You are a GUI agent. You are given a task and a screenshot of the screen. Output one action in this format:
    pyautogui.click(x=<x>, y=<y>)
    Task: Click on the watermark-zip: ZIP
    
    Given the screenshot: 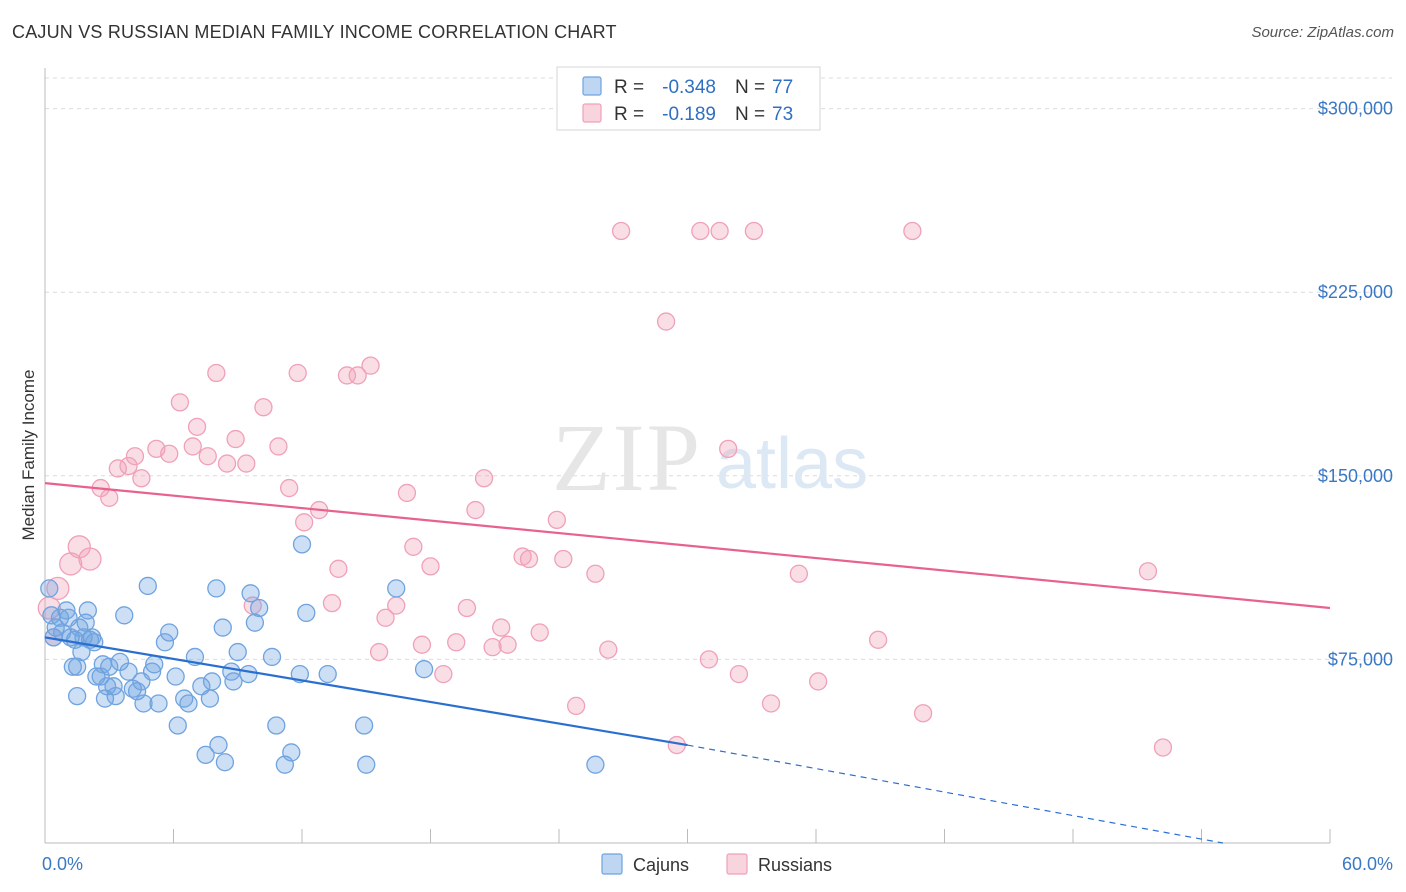 What is the action you would take?
    pyautogui.click(x=627, y=457)
    